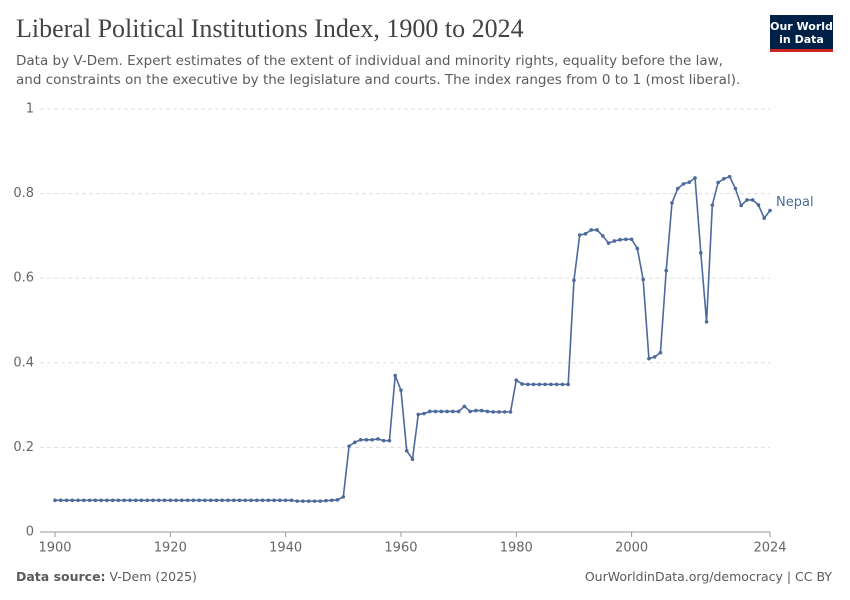  Describe the element at coordinates (23, 362) in the screenshot. I see `y-tick-label: 0.4` at that location.